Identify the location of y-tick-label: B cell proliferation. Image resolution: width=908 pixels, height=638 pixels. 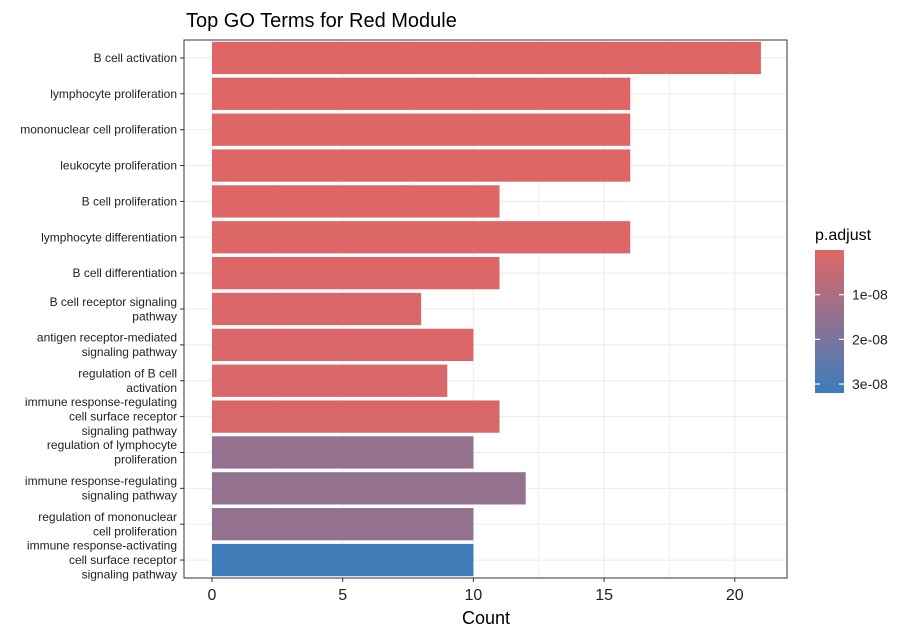
(129, 201).